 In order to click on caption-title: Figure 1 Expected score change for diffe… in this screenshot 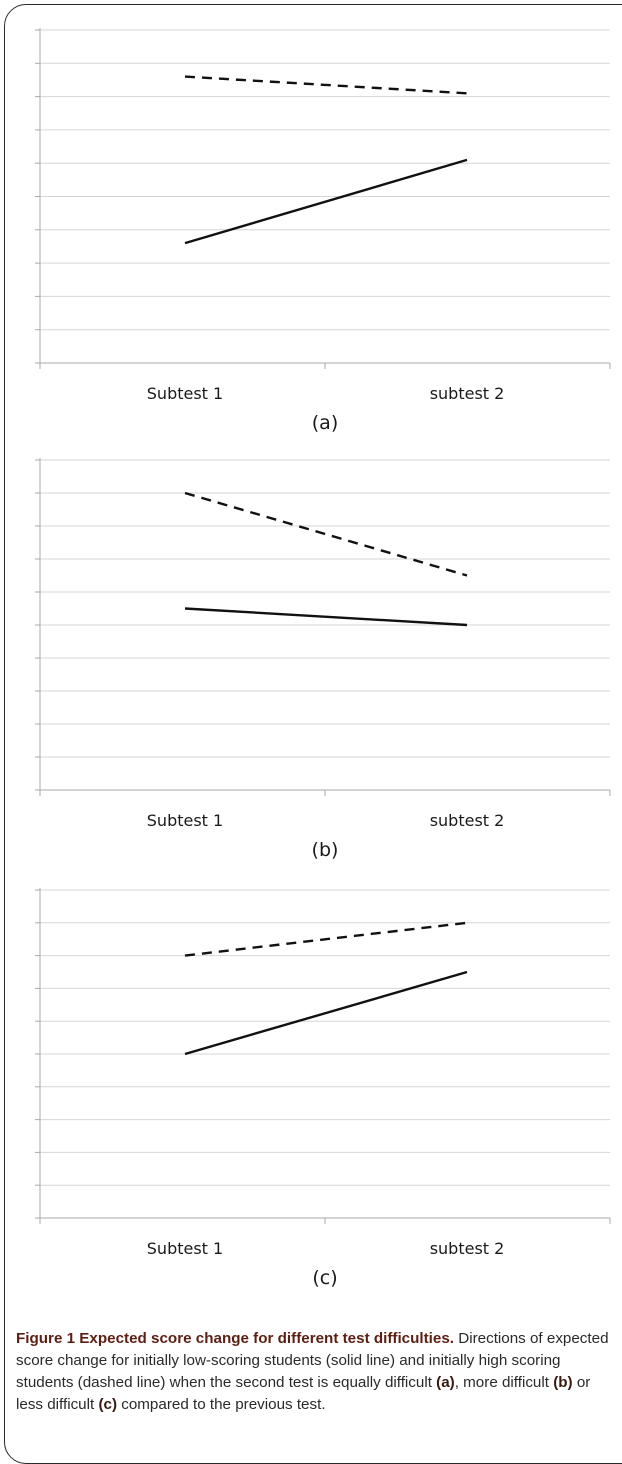, I will do `click(235, 1338)`.